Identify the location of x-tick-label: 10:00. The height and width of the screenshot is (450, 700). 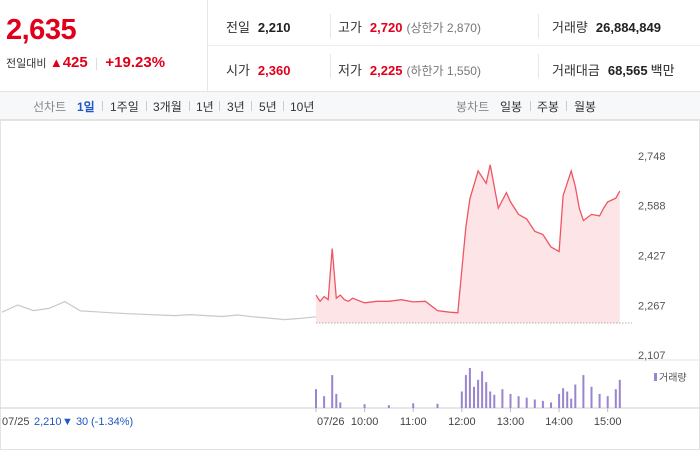
(365, 422).